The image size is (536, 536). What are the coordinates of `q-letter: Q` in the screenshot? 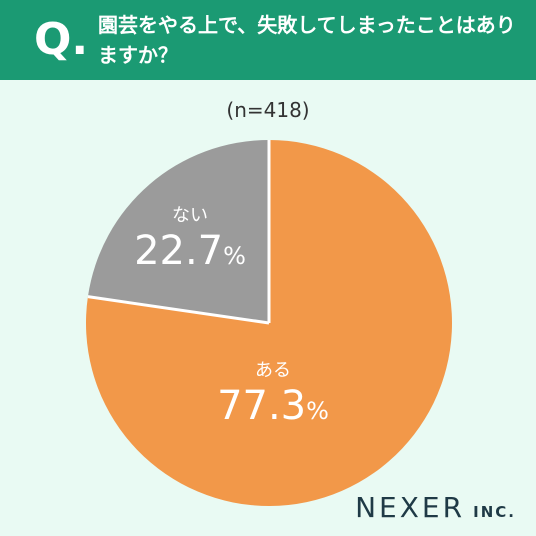 It's located at (53, 39).